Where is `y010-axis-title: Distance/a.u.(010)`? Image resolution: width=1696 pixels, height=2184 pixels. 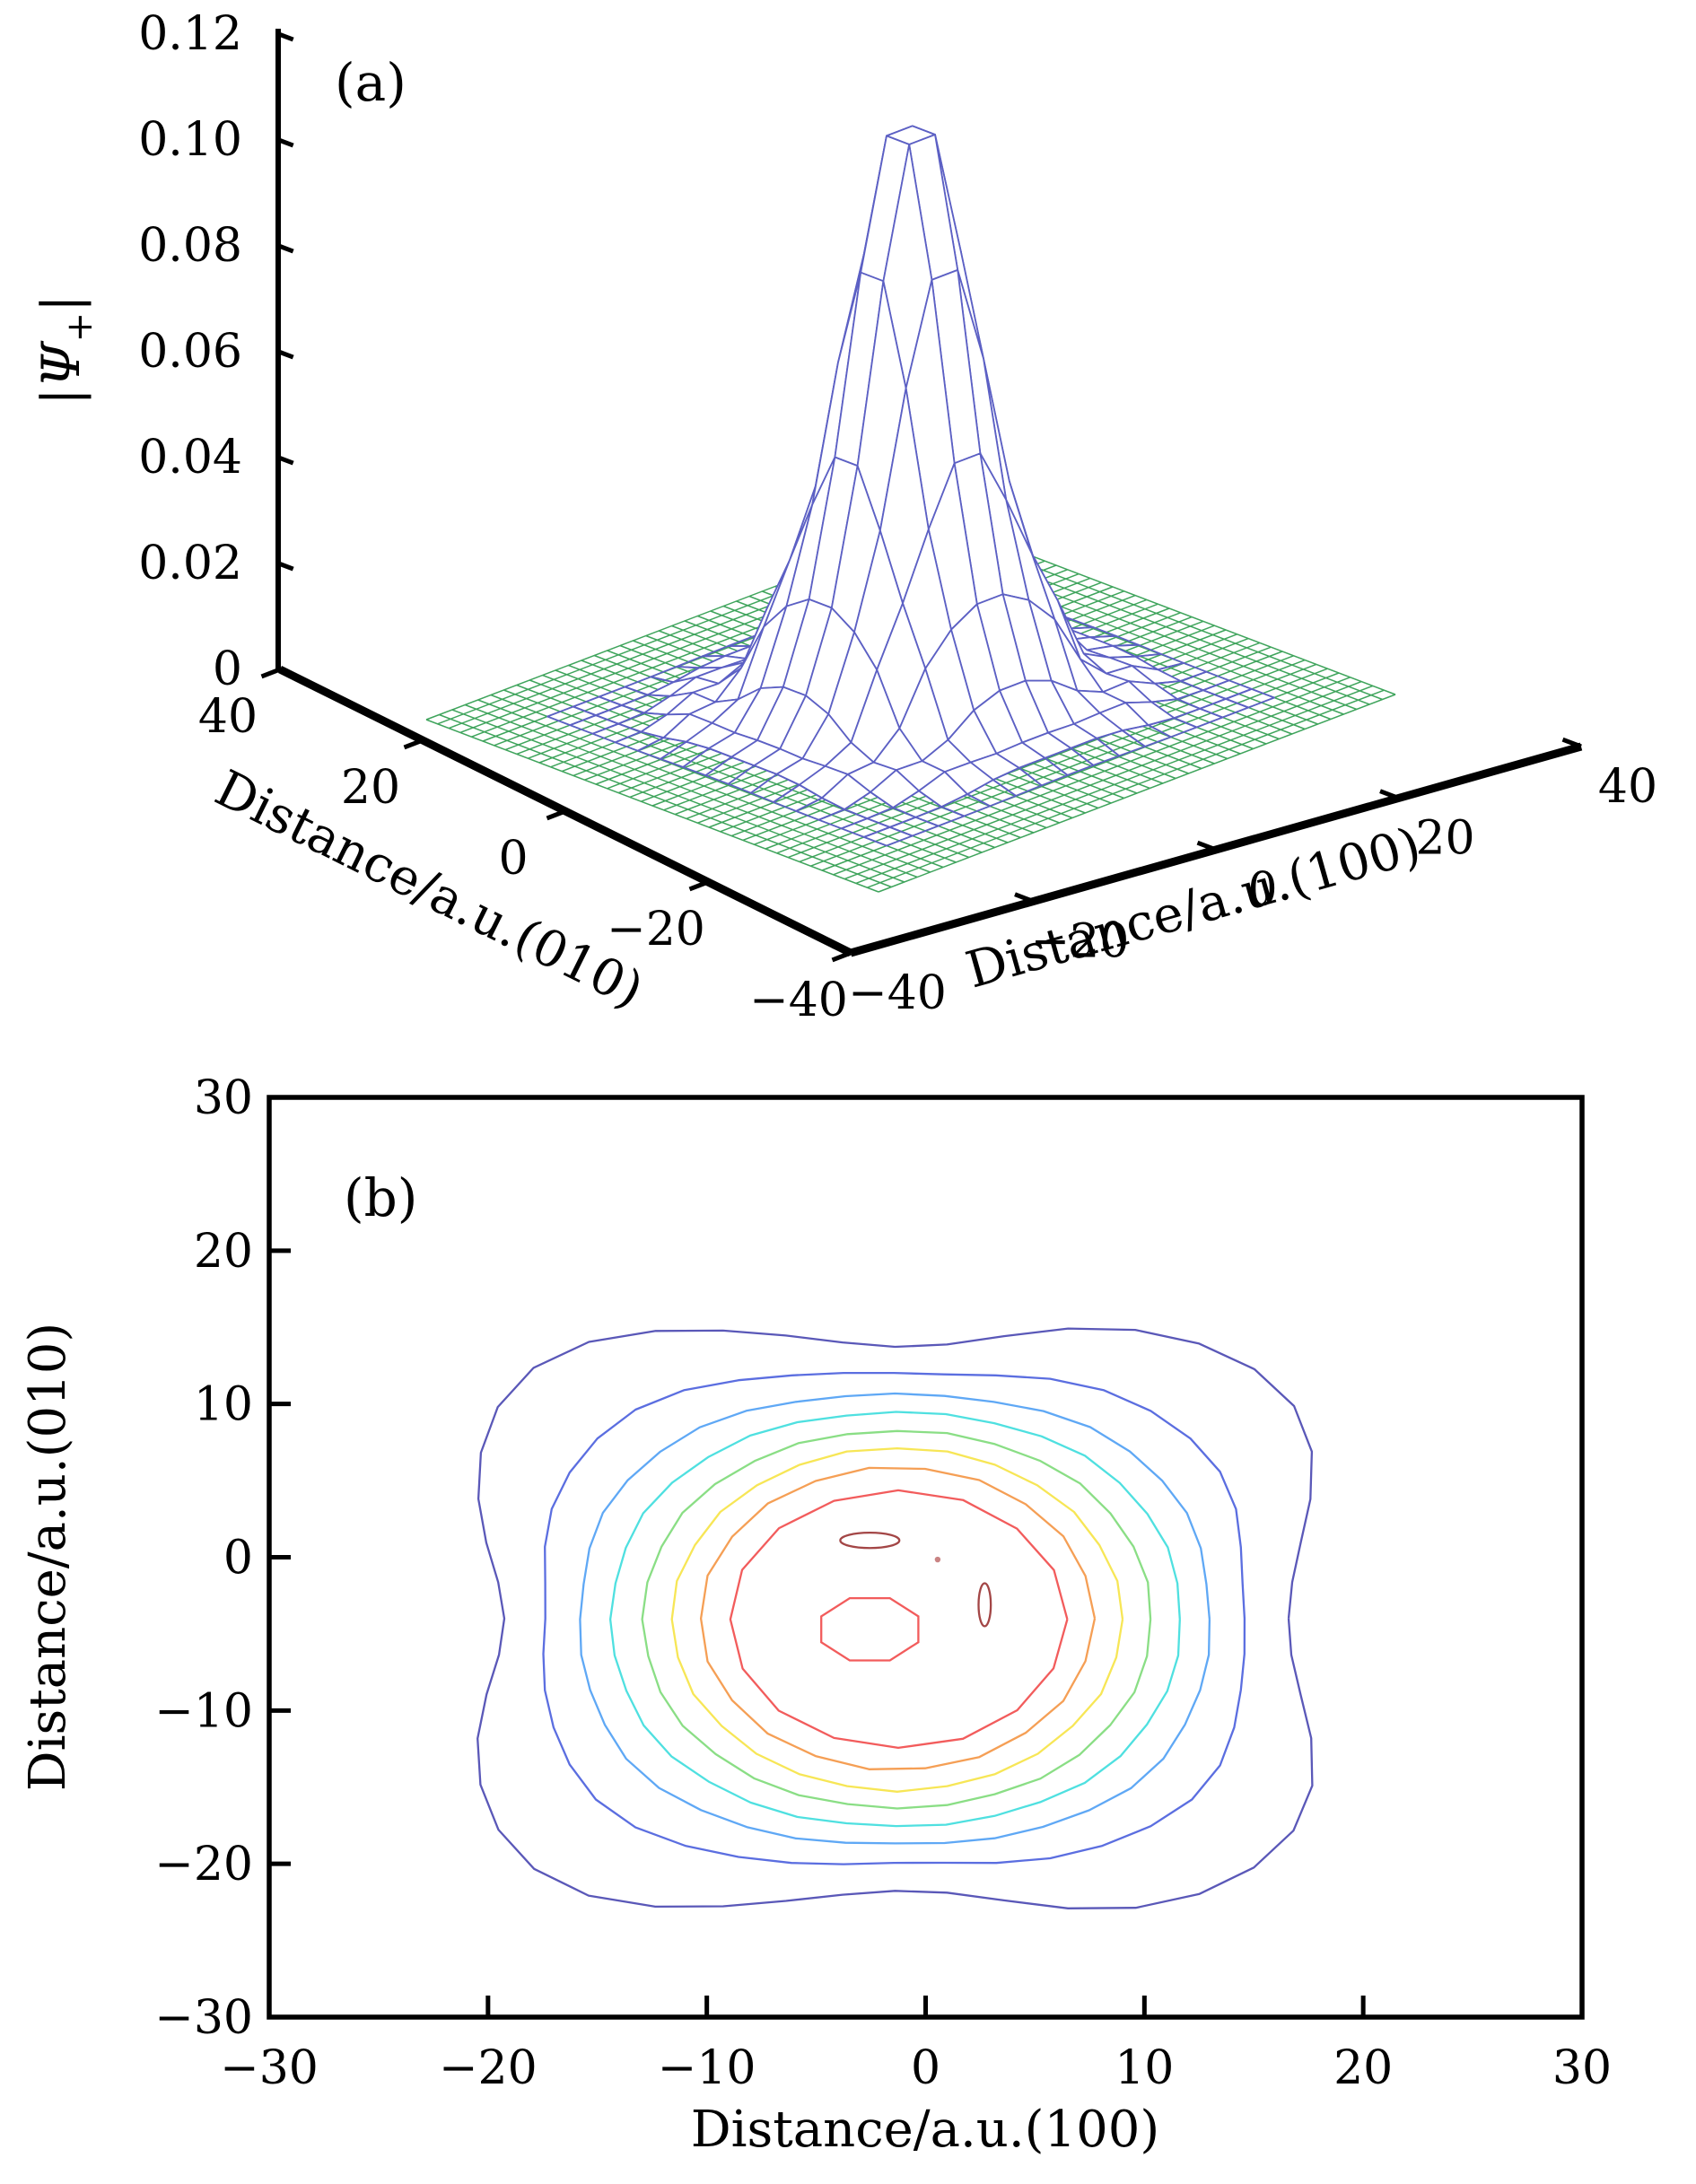 y010-axis-title: Distance/a.u.(010) is located at coordinates (429, 889).